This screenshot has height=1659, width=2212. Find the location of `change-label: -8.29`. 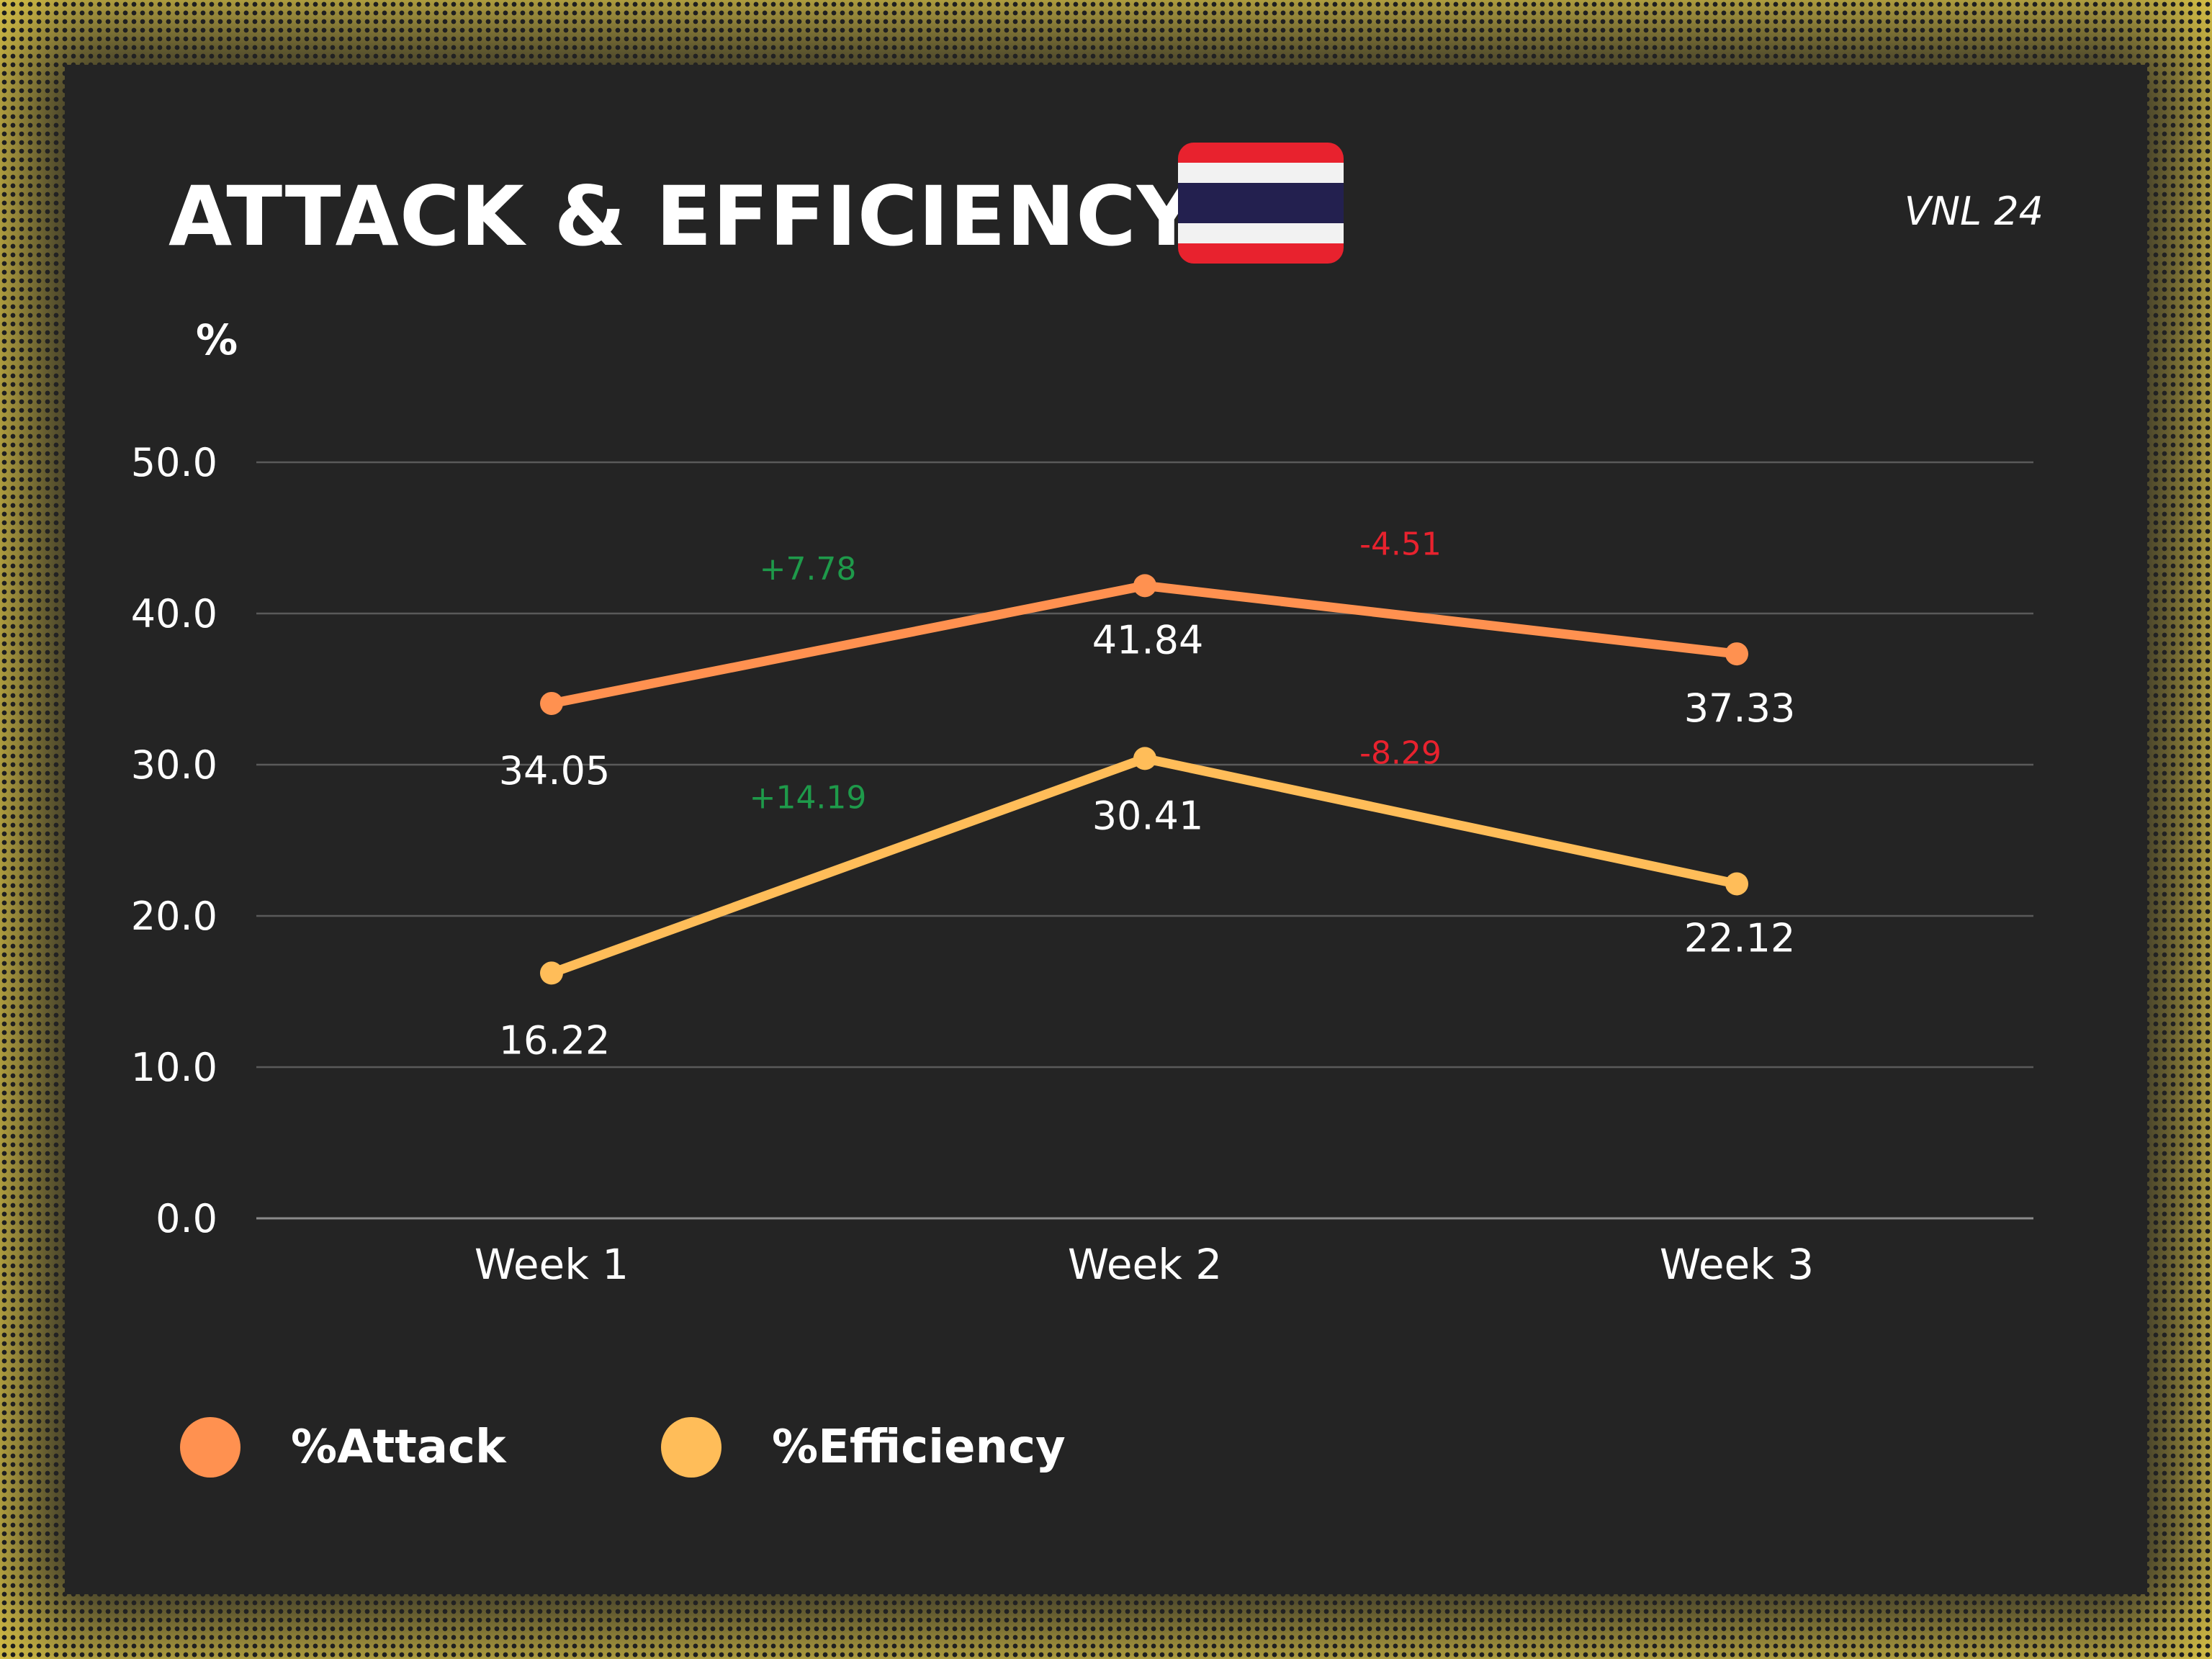

change-label: -8.29 is located at coordinates (1400, 753).